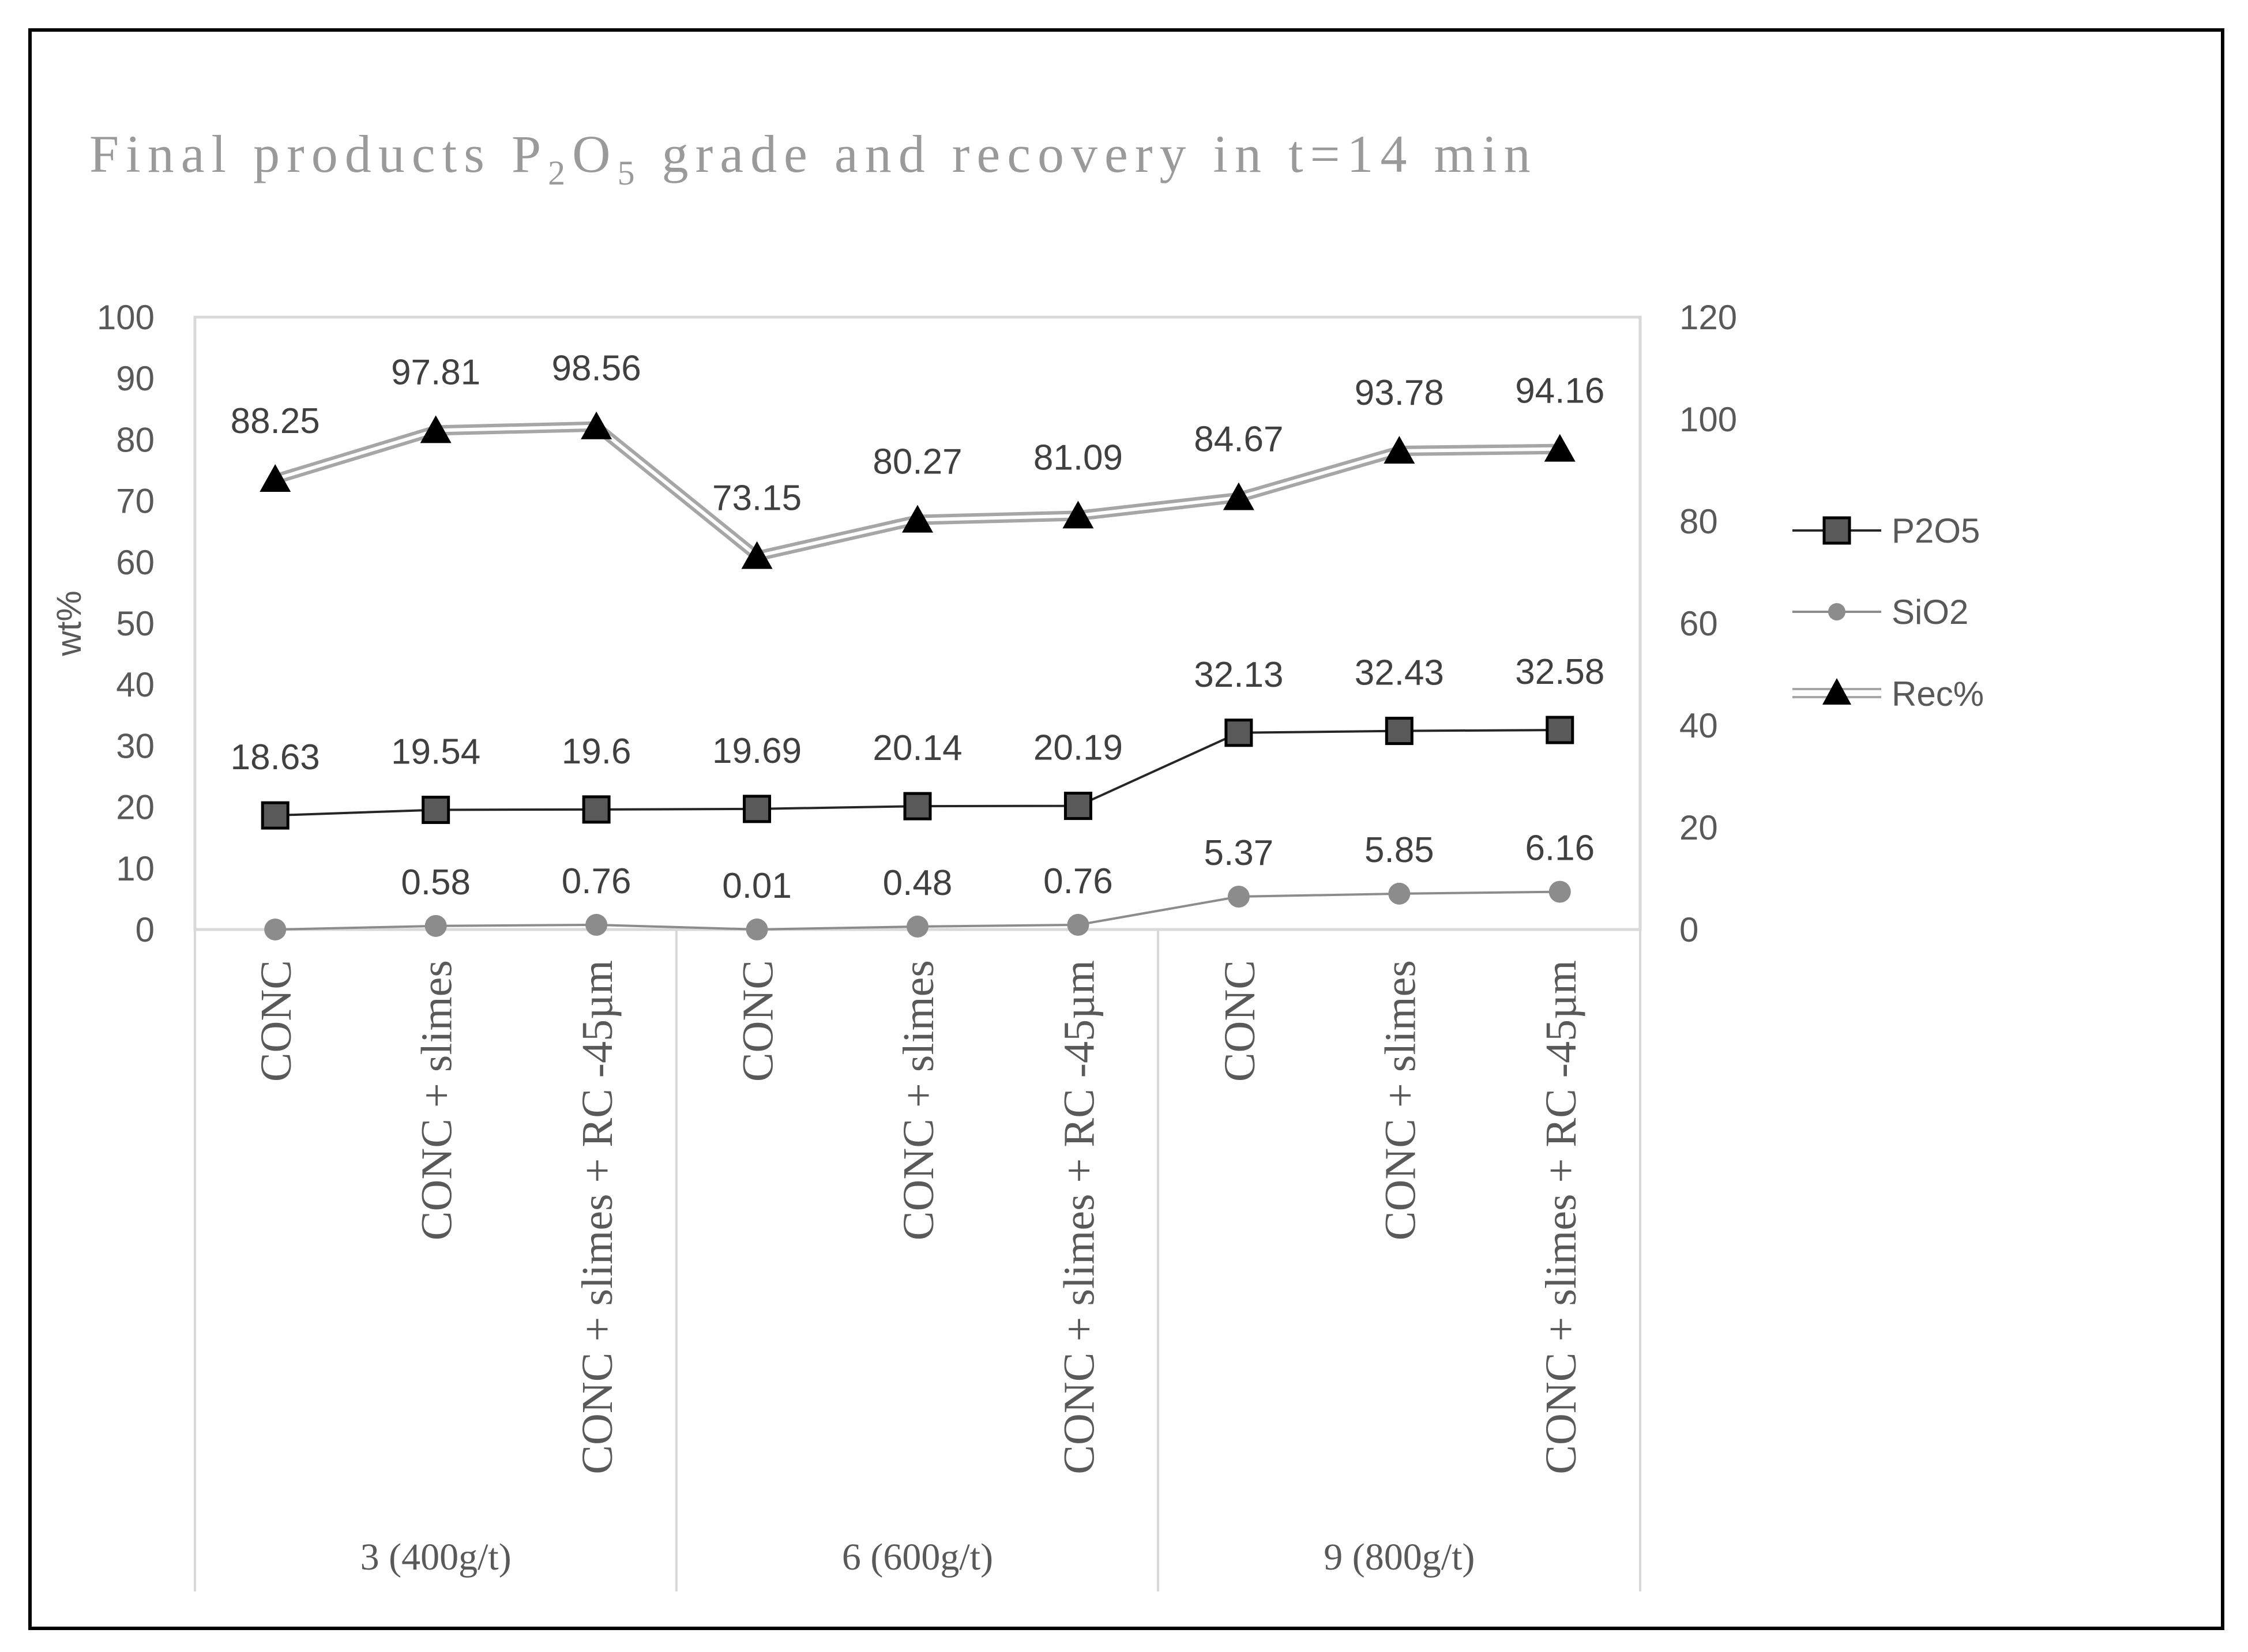 Image resolution: width=2248 pixels, height=1652 pixels. Describe the element at coordinates (1559, 672) in the screenshot. I see `p2o5-data-label: 32.58` at that location.